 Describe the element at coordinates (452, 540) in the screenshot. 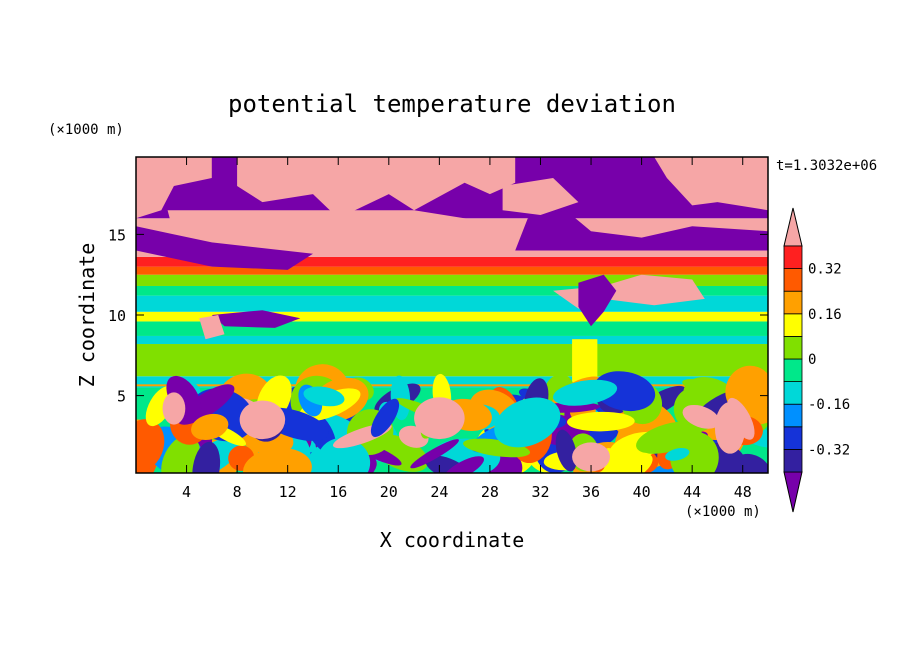

I see `x-axis-label: X coordinate` at that location.